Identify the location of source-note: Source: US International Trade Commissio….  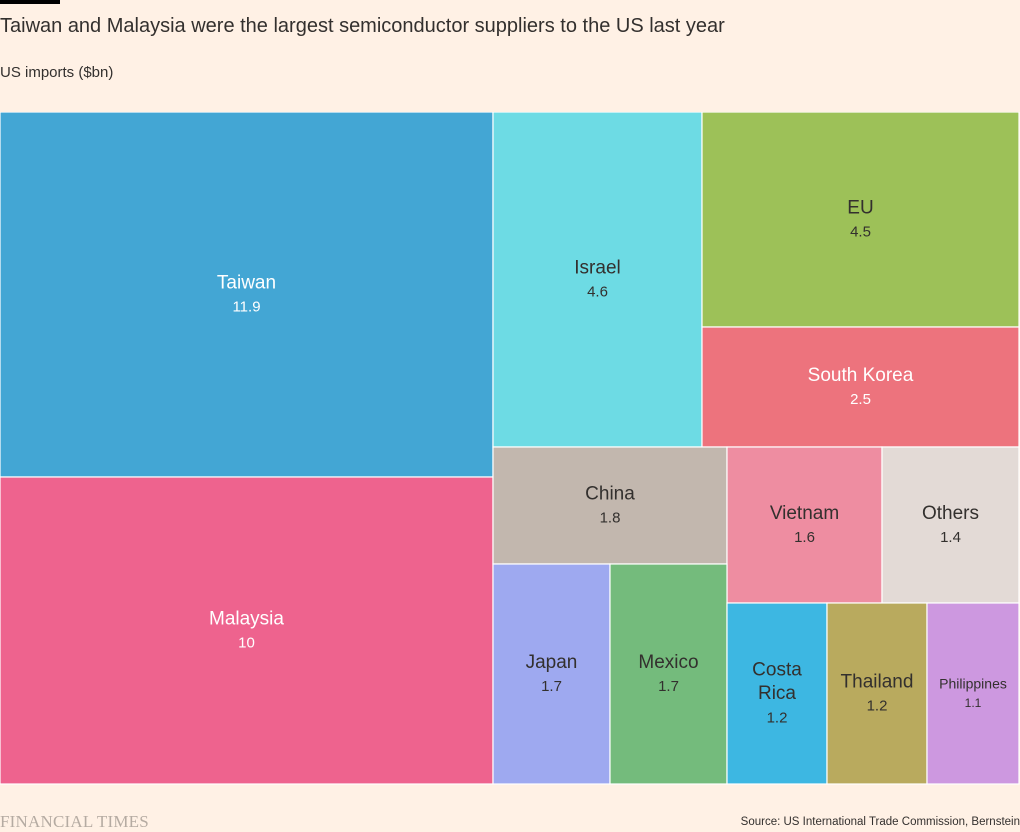
(880, 822).